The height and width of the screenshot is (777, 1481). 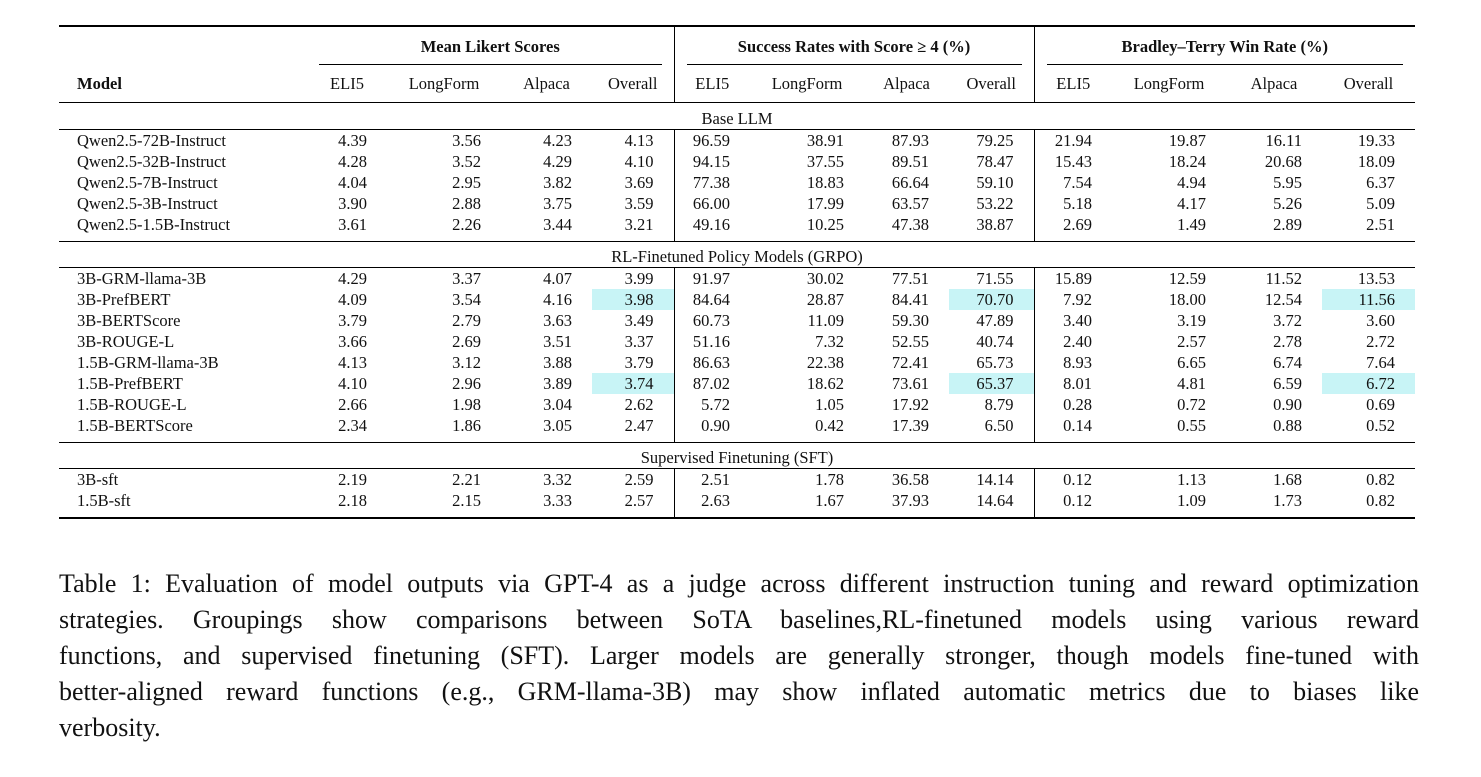 What do you see at coordinates (829, 404) in the screenshot?
I see `value-cell: 1.05` at bounding box center [829, 404].